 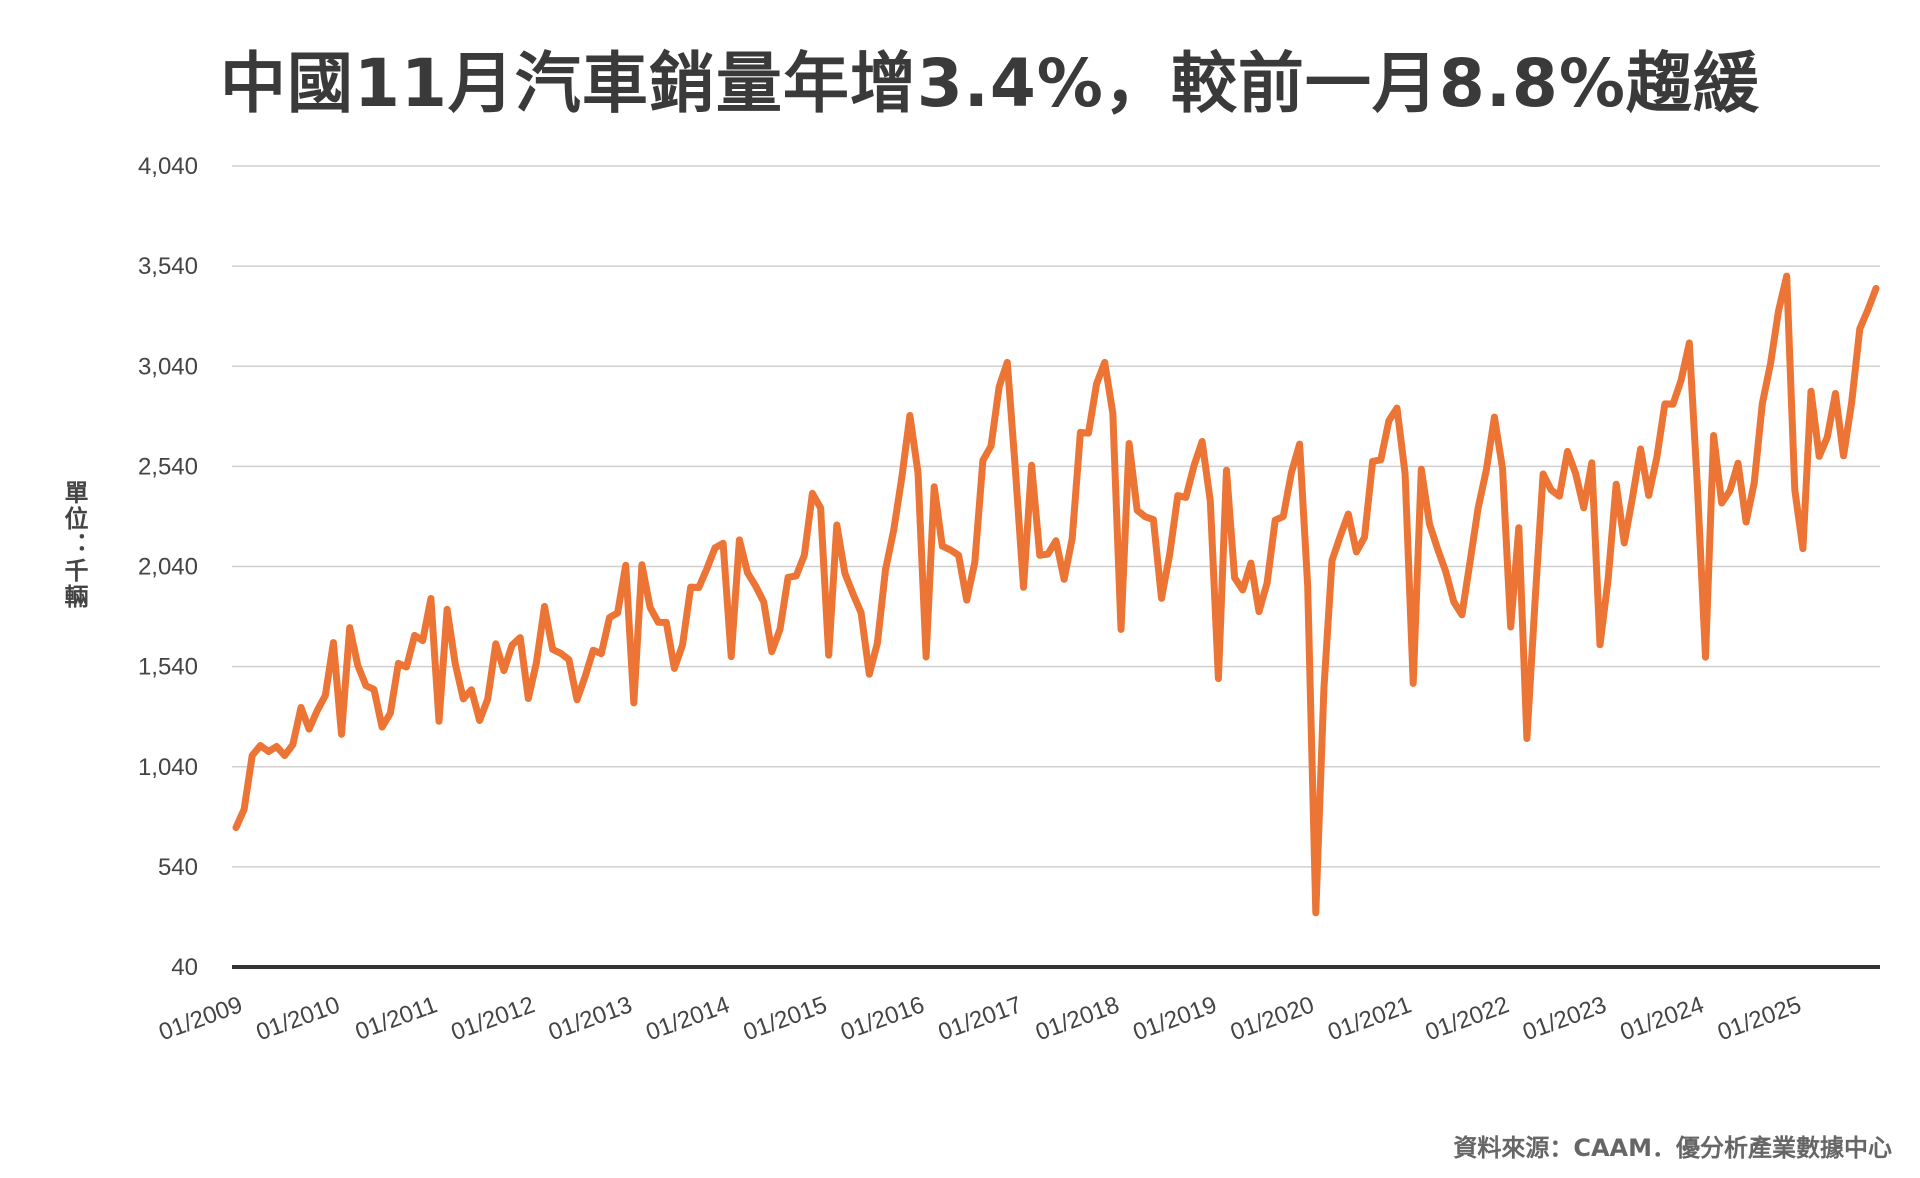 What do you see at coordinates (1272, 1018) in the screenshot?
I see `x-tick-label: 01/2020` at bounding box center [1272, 1018].